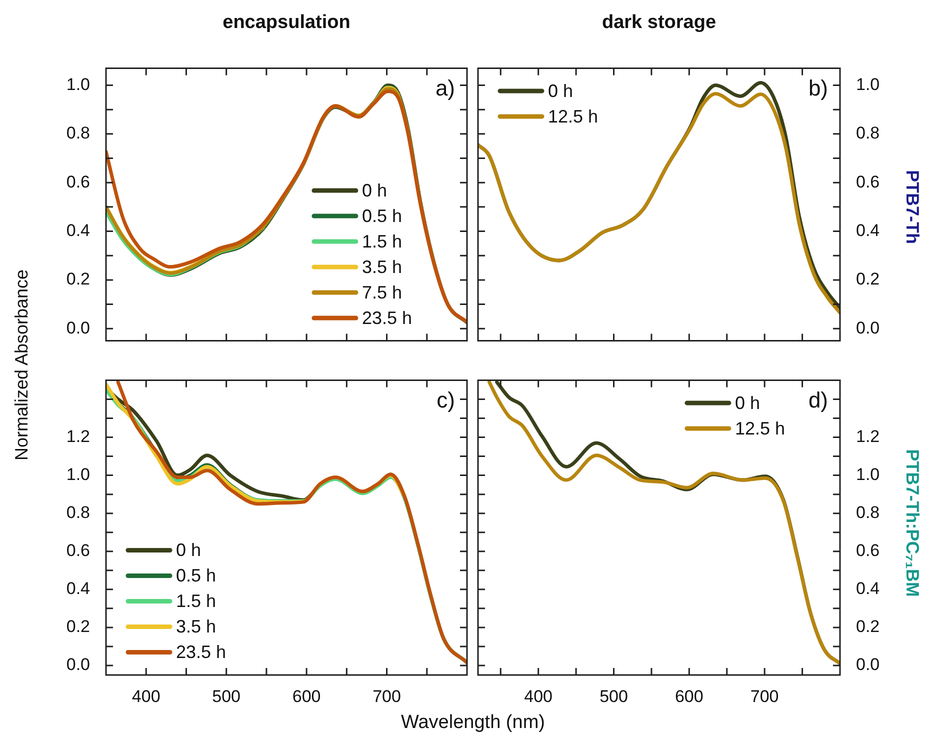  What do you see at coordinates (445, 399) in the screenshot?
I see `annotation: c)` at bounding box center [445, 399].